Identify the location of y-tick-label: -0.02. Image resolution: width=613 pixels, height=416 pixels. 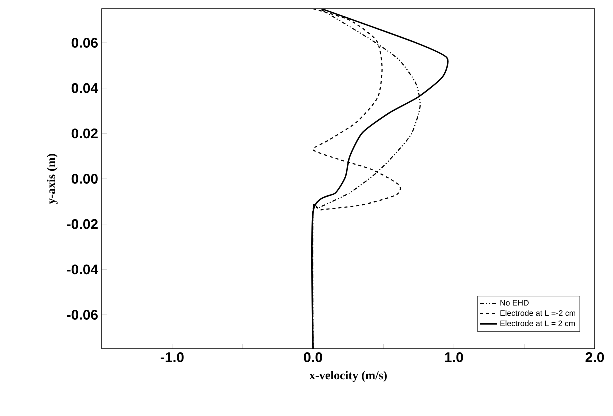
(82, 224).